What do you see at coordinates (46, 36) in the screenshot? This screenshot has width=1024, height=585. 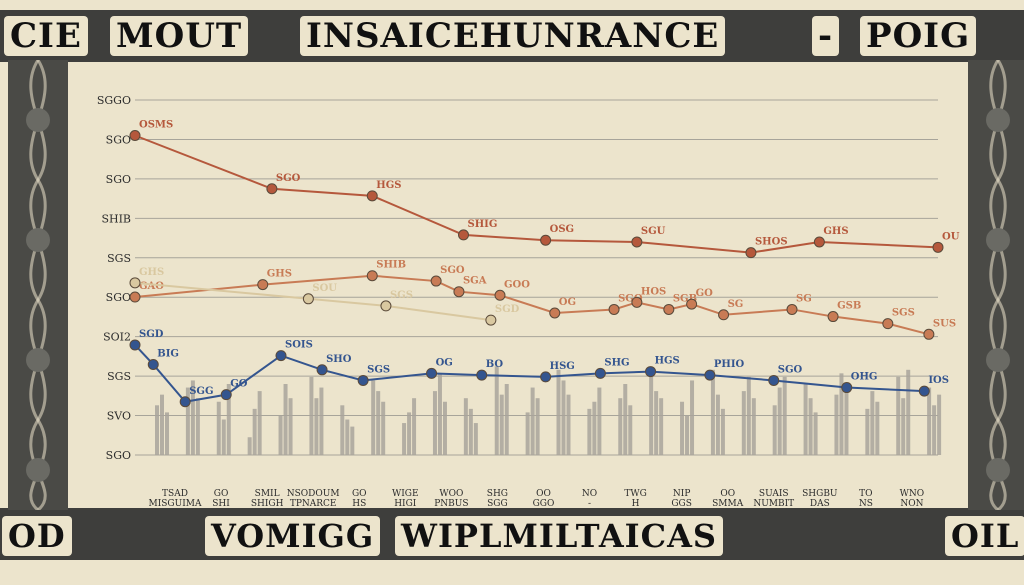 I see `top-banner-word: CIE` at bounding box center [46, 36].